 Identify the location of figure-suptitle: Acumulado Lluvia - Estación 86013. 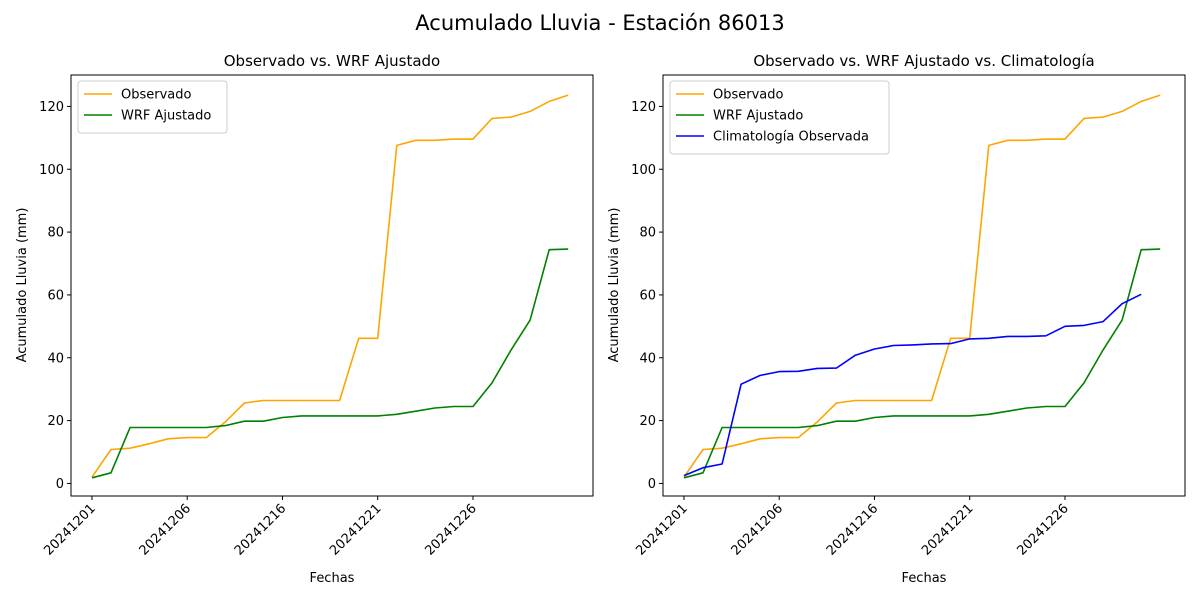
(599, 23).